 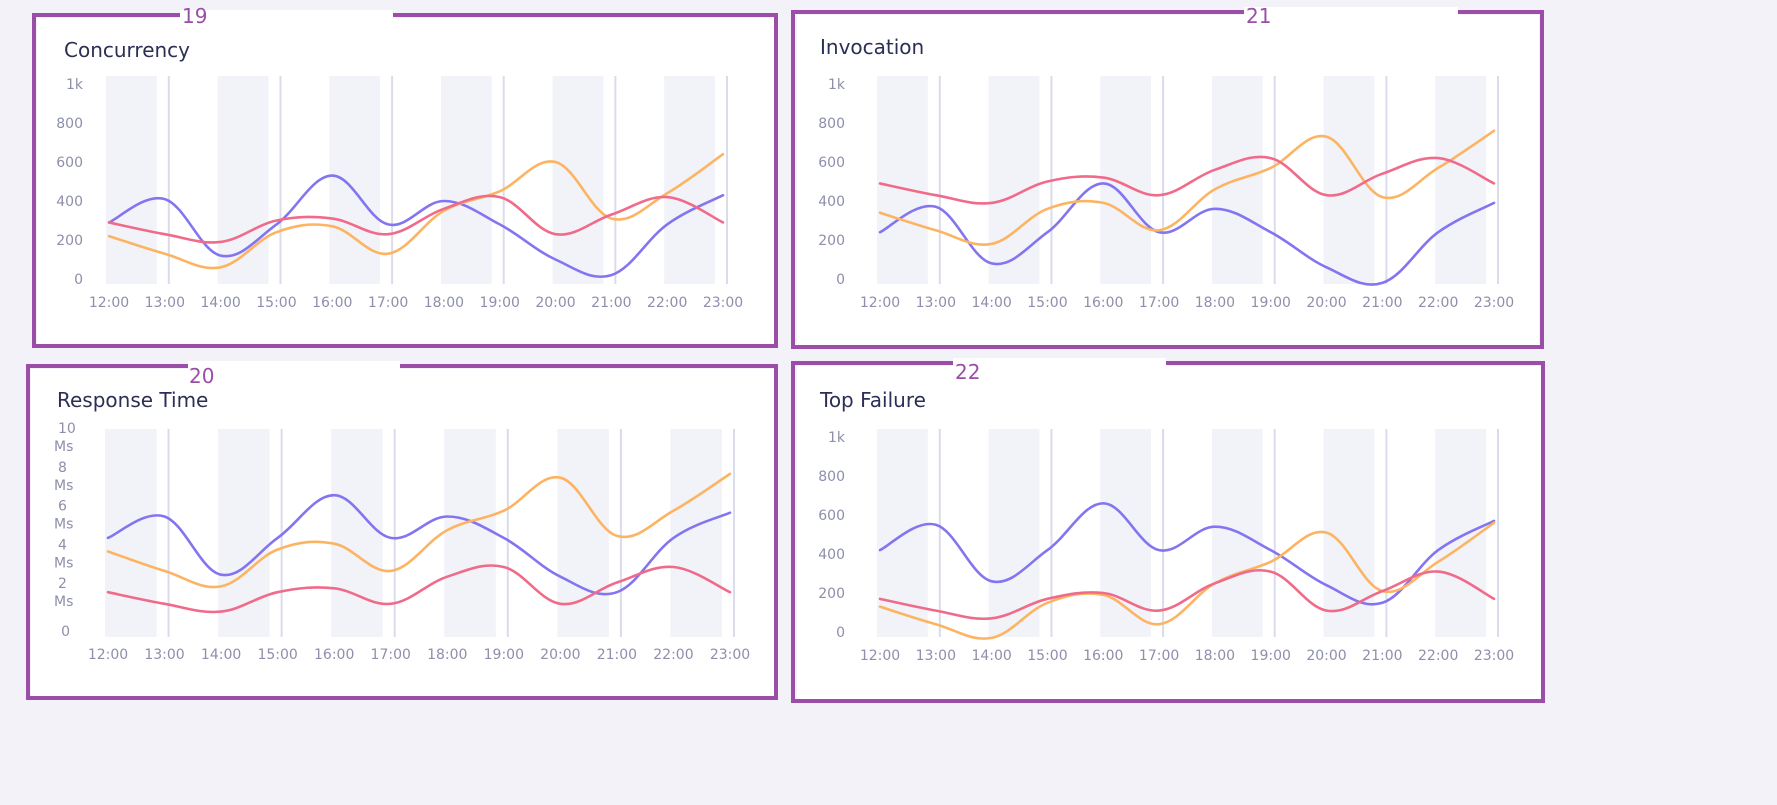 What do you see at coordinates (873, 400) in the screenshot?
I see `panel-title: Top Failure` at bounding box center [873, 400].